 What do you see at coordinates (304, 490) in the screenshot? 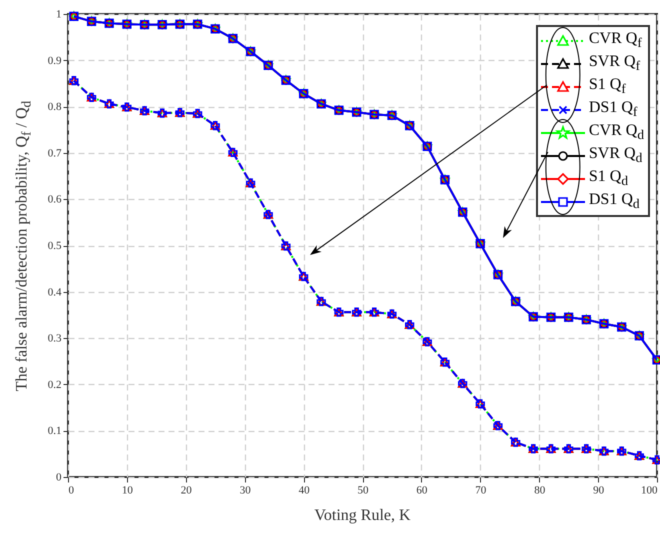
I see `x-tick-label: 40` at bounding box center [304, 490].